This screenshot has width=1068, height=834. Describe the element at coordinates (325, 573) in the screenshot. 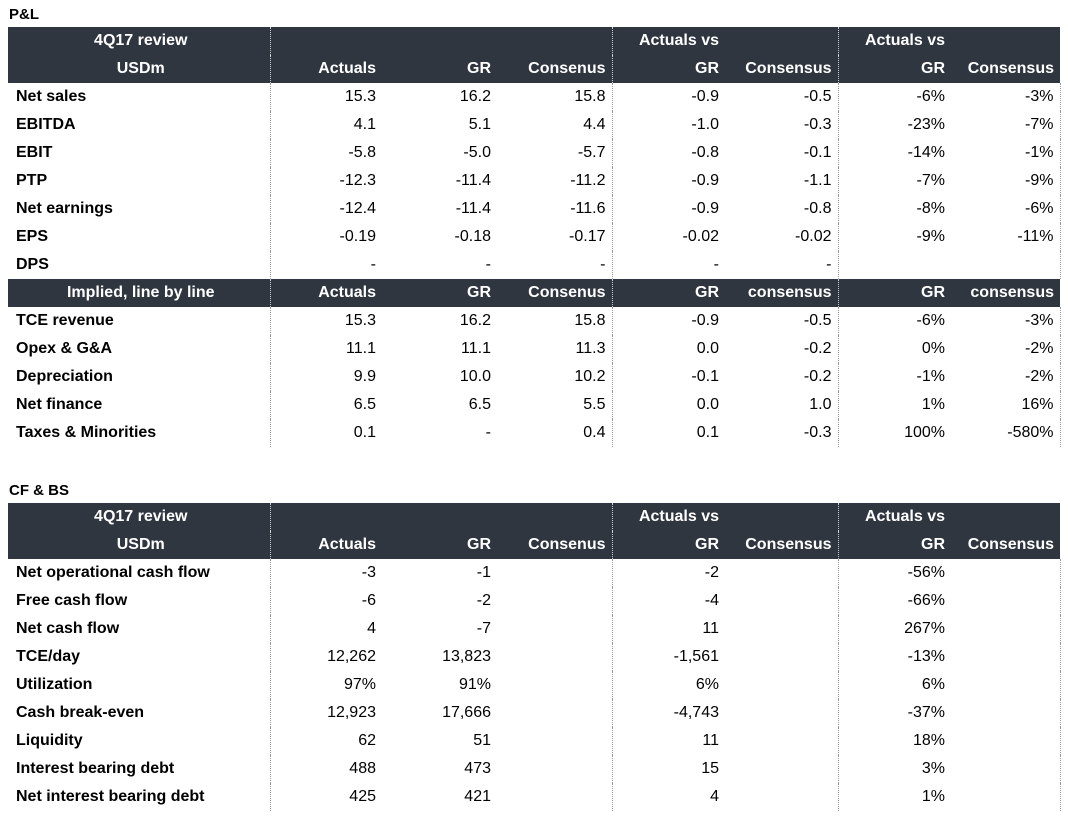

I see `table-cell: -3` at that location.